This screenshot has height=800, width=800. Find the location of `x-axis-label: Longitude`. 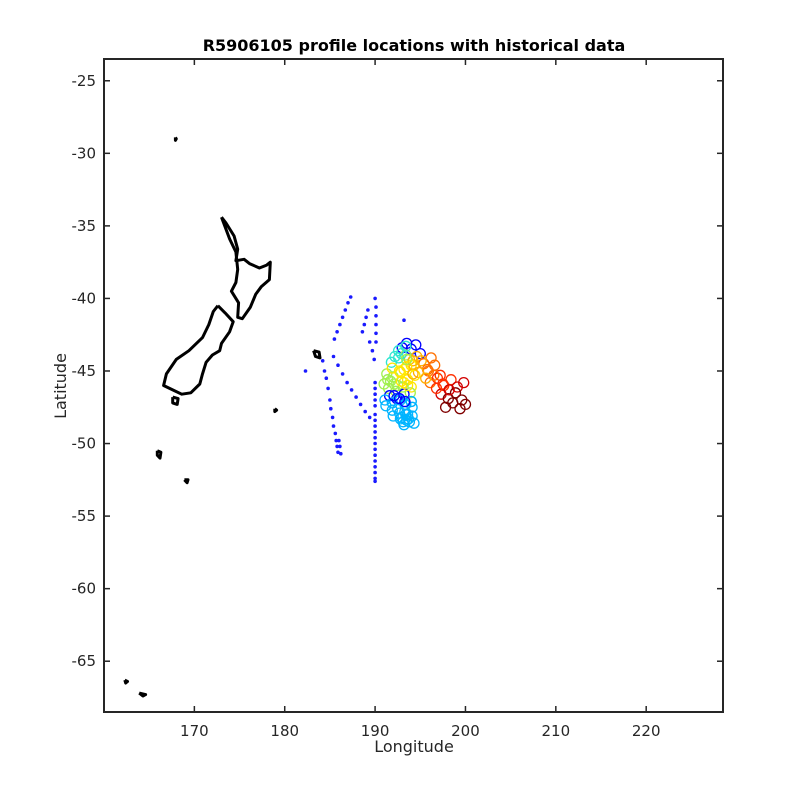

x-axis-label: Longitude is located at coordinates (414, 746).